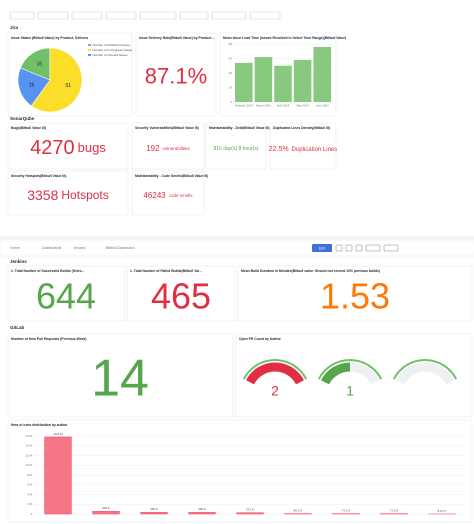 This screenshot has width=474, height=524. I want to click on section-title: Jira, so click(14, 27).